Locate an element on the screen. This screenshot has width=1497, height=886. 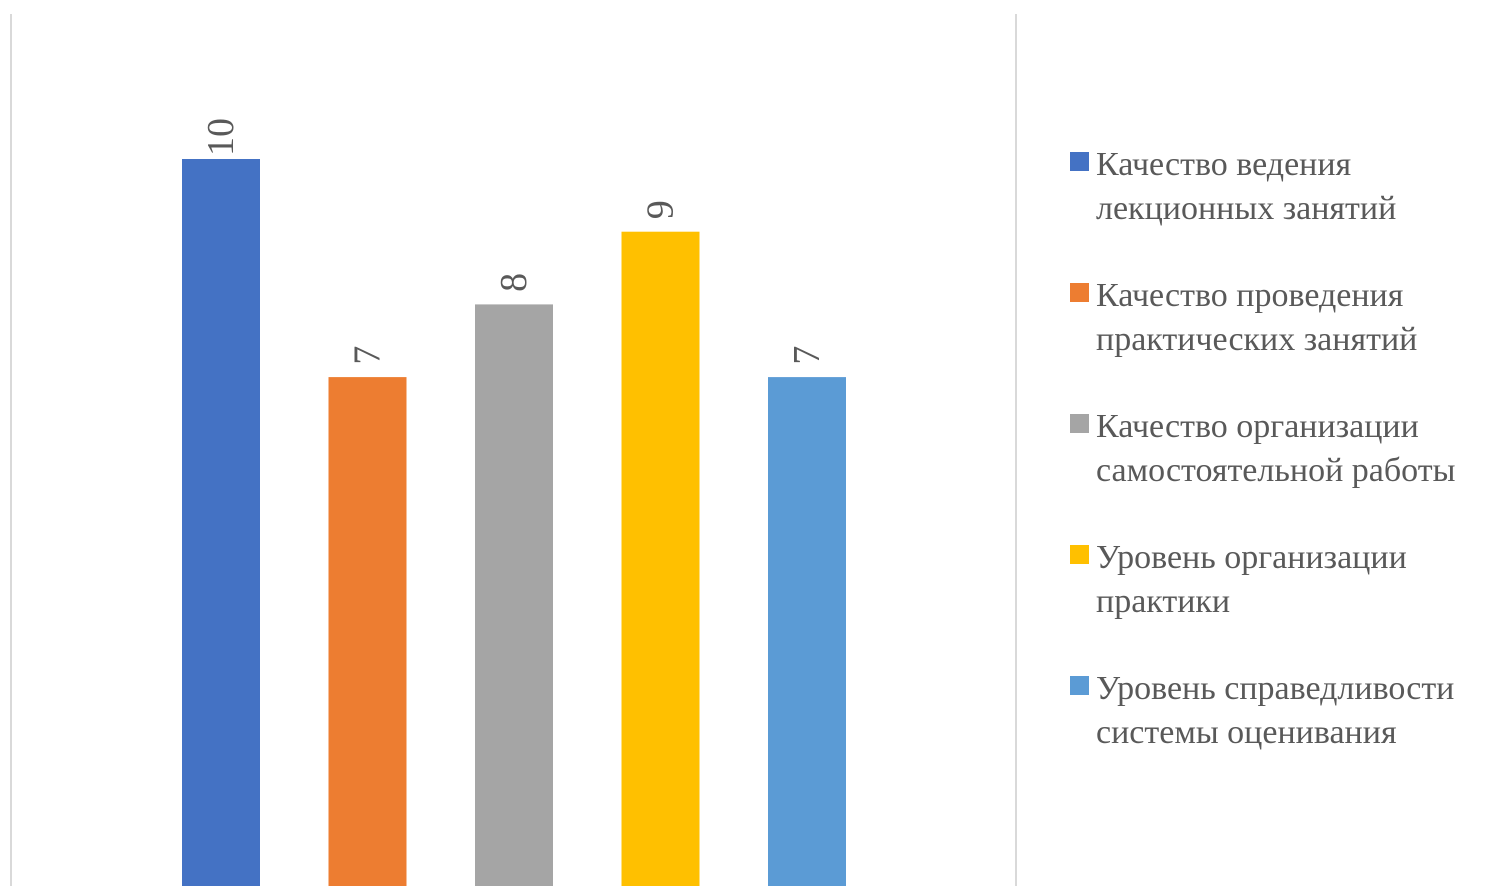
legend-item-lecture-quality: Качество ведения лекционных занятий is located at coordinates (1280, 187).